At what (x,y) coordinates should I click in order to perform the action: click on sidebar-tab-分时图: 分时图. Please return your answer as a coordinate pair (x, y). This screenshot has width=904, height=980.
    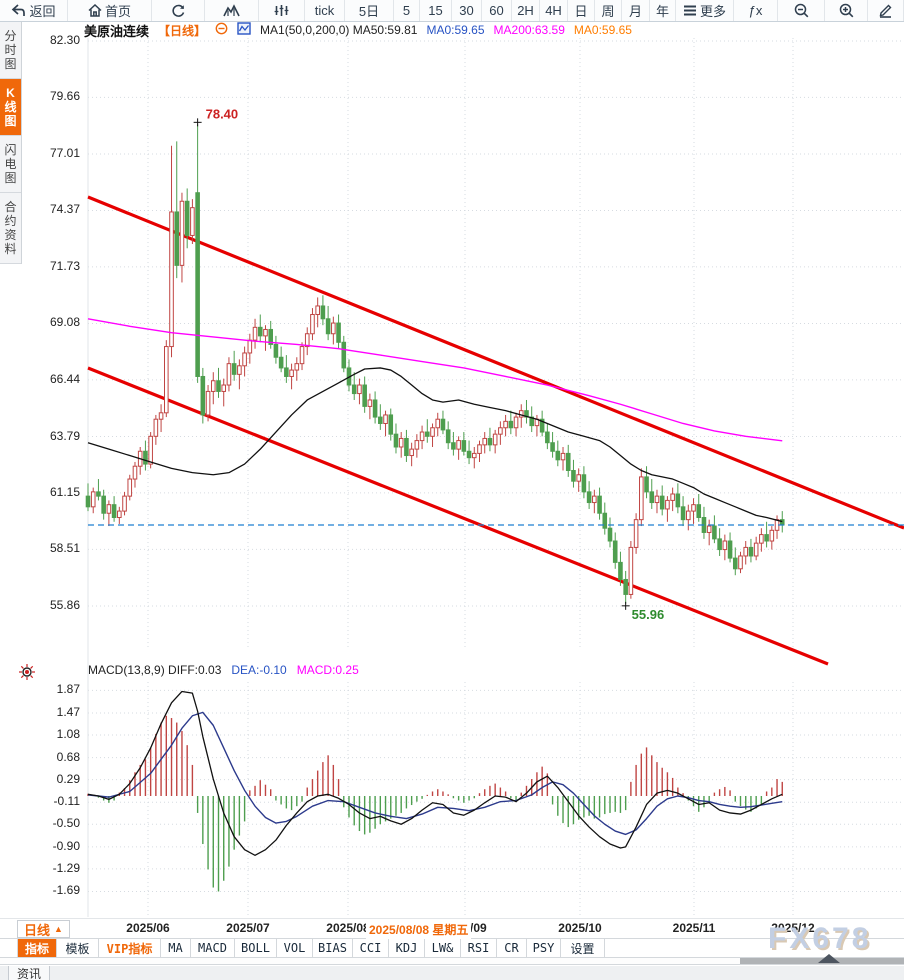
    Looking at the image, I should click on (10, 50).